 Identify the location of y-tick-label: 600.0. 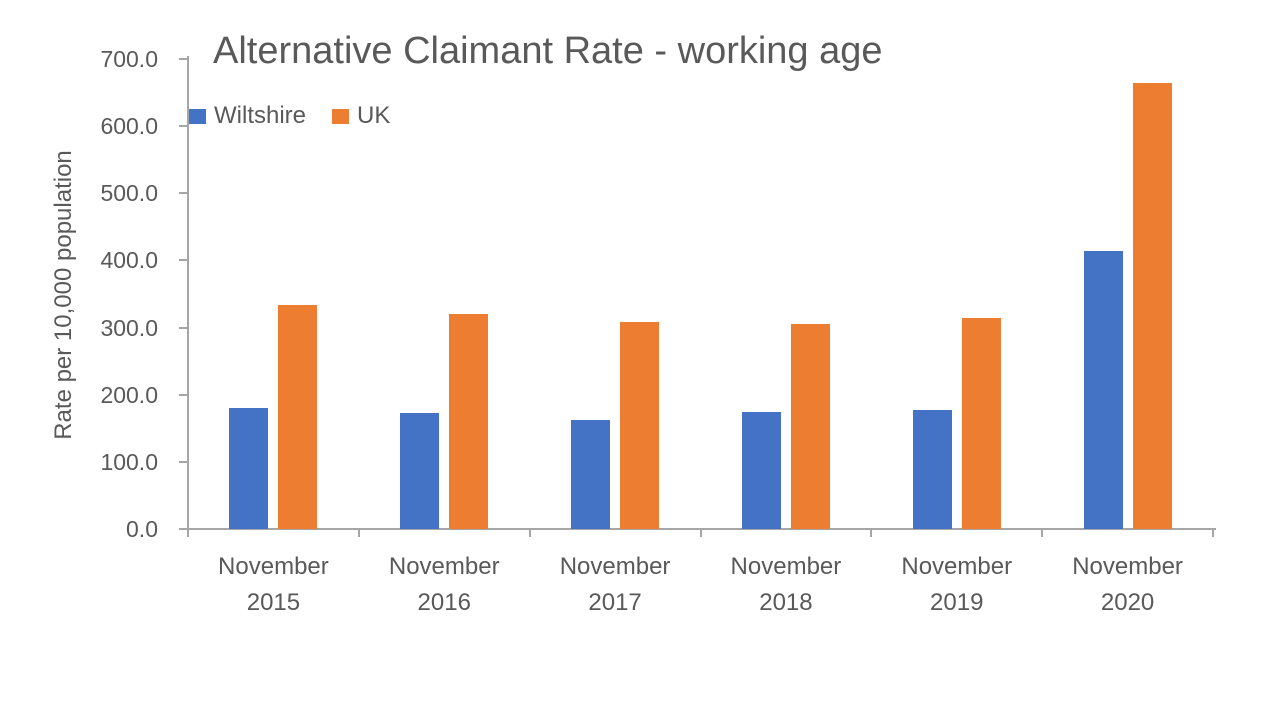
(129, 126).